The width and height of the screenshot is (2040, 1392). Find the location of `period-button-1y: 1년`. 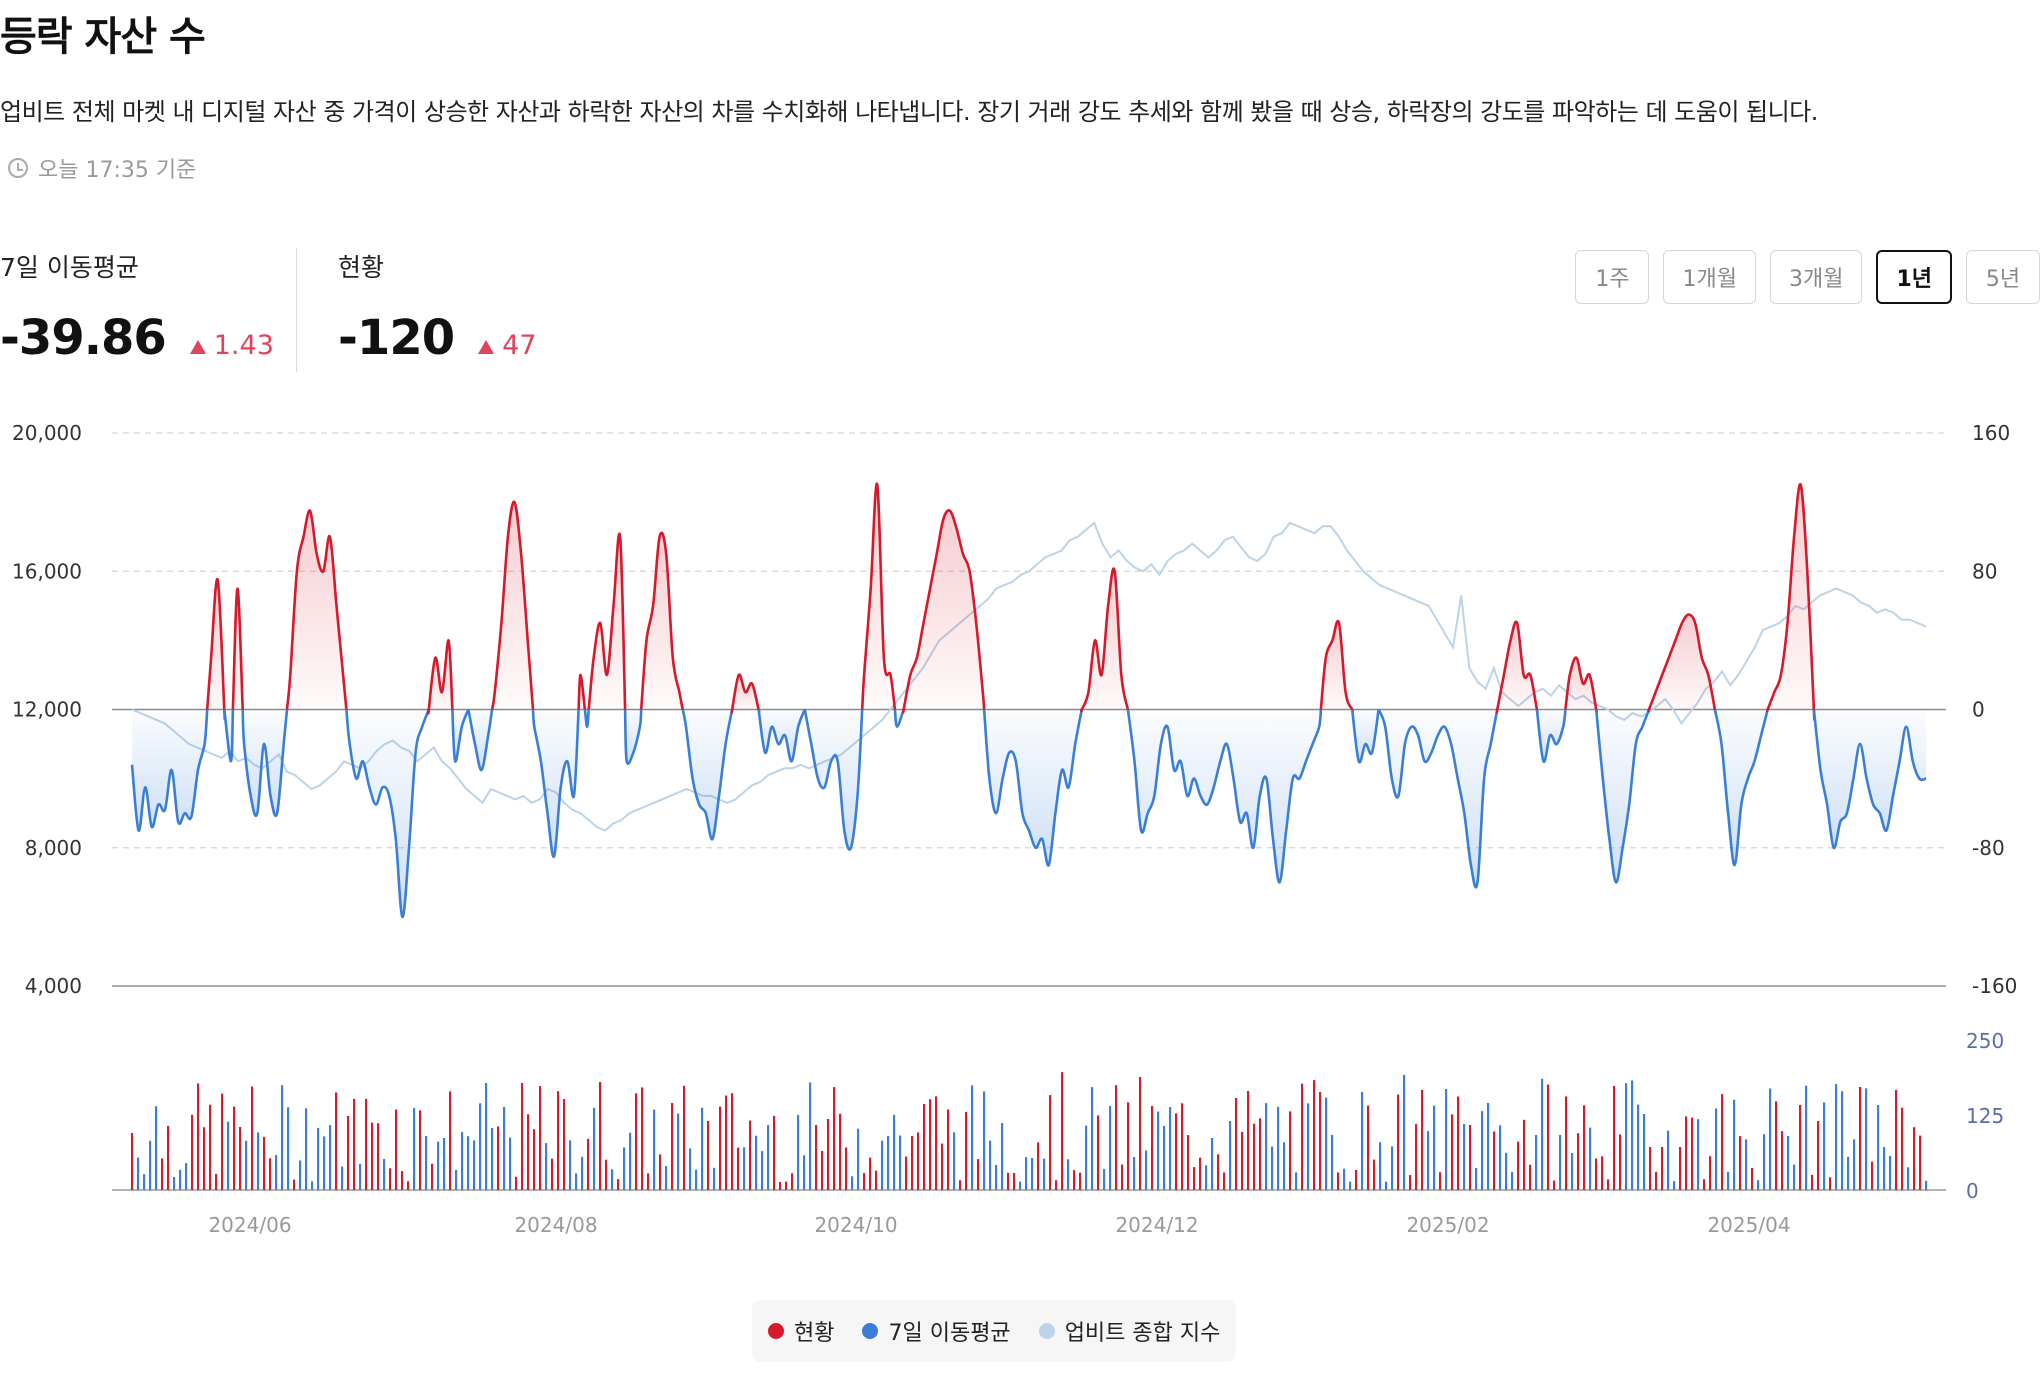

period-button-1y: 1년 is located at coordinates (1914, 277).